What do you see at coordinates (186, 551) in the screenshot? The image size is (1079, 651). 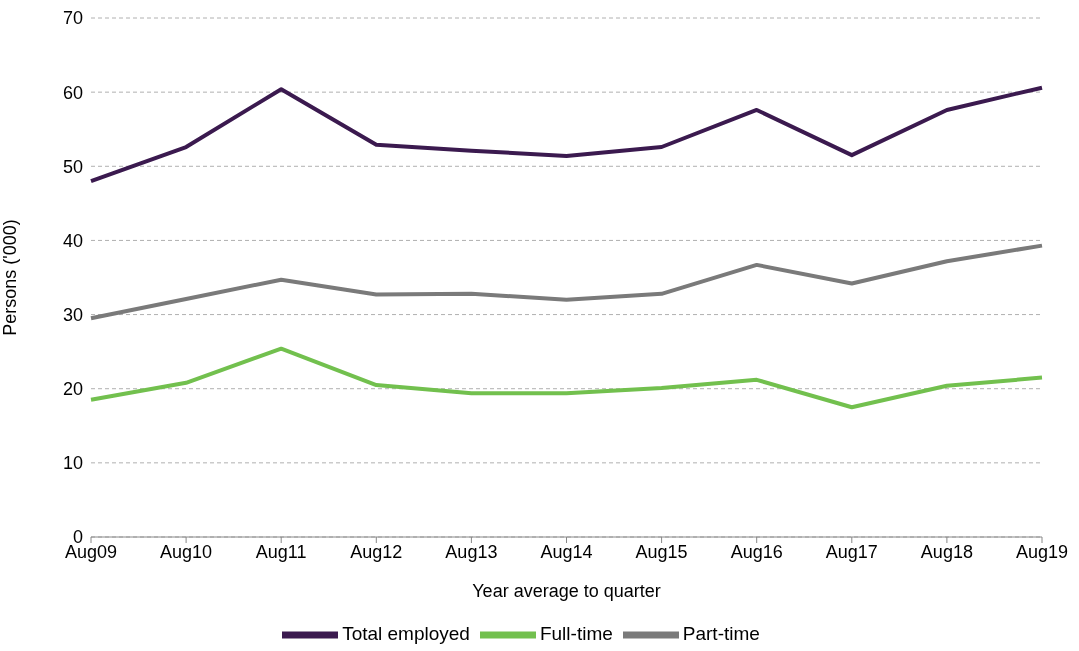 I see `x-tick-label: Aug10` at bounding box center [186, 551].